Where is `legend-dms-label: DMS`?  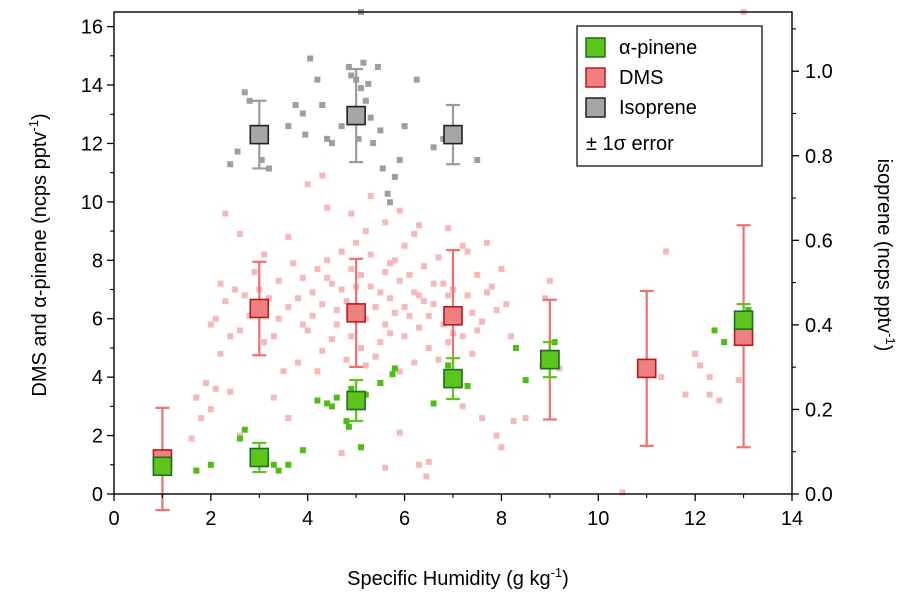 legend-dms-label: DMS is located at coordinates (641, 78).